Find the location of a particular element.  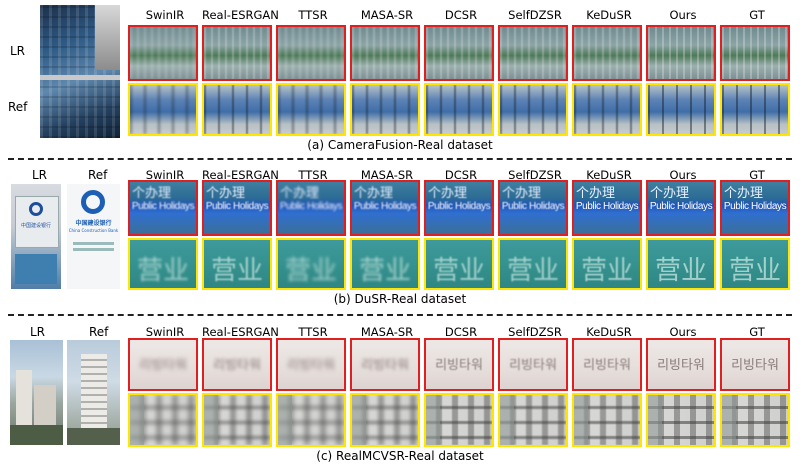

panel-c-lr-label: LR is located at coordinates (38, 332).